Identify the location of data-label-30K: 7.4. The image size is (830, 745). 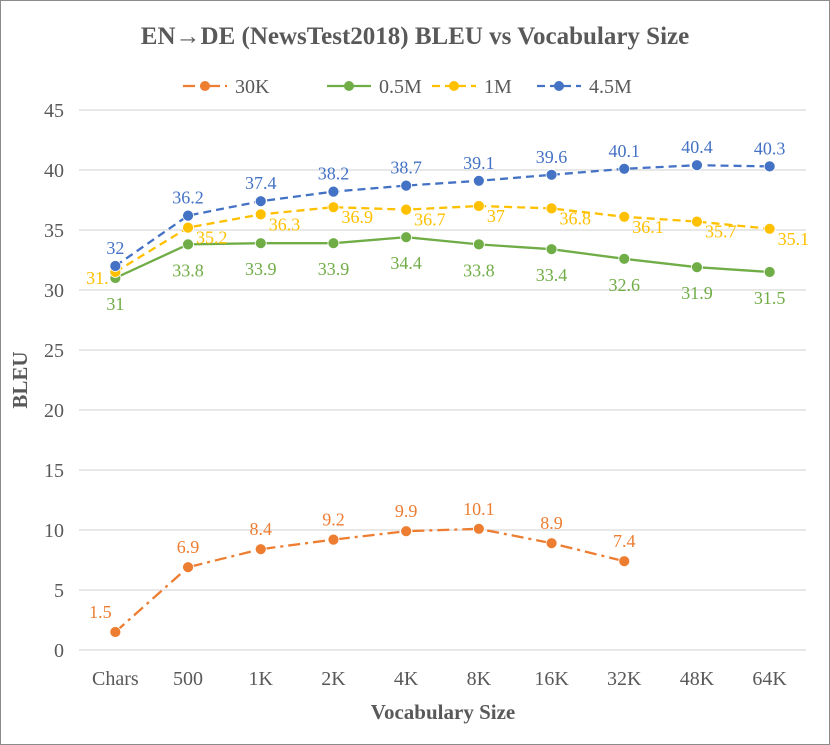
(624, 541).